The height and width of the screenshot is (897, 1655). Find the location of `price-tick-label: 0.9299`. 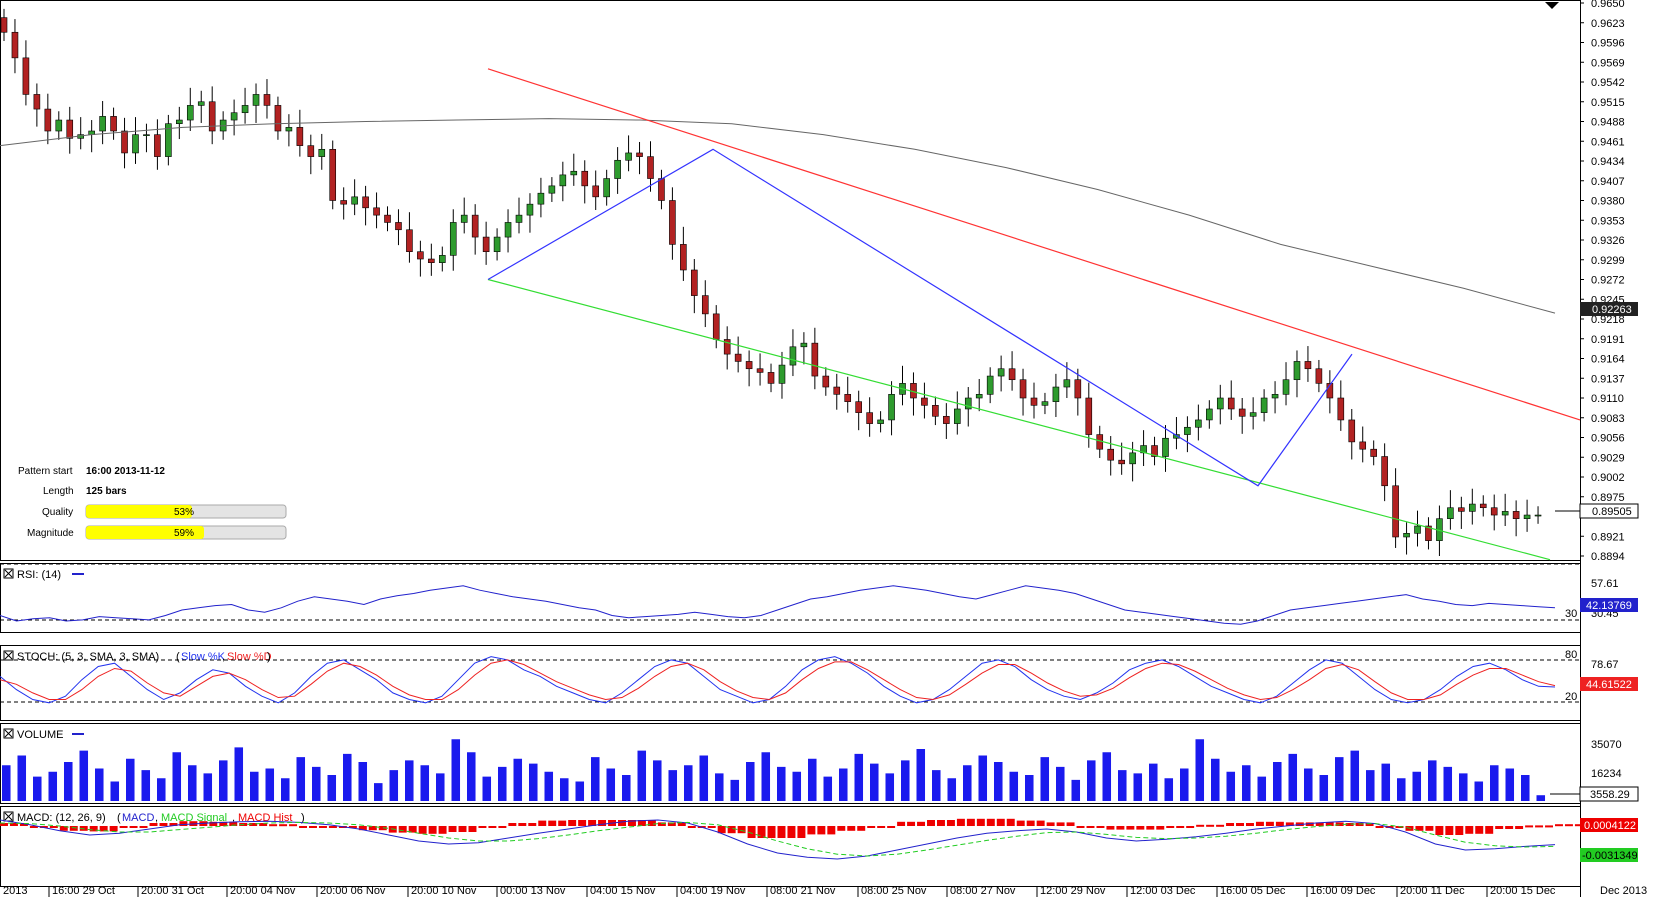

price-tick-label: 0.9299 is located at coordinates (1608, 261).